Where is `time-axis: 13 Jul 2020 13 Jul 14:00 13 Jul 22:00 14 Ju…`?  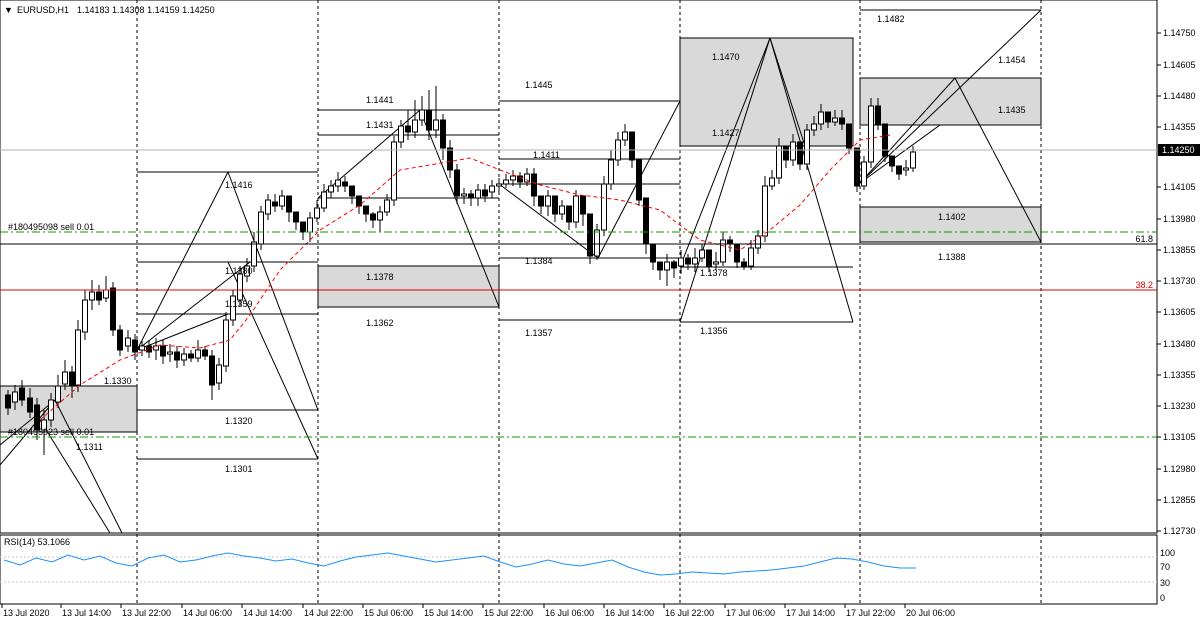
time-axis: 13 Jul 2020 13 Jul 14:00 13 Jul 22:00 14 Ju… is located at coordinates (478, 611).